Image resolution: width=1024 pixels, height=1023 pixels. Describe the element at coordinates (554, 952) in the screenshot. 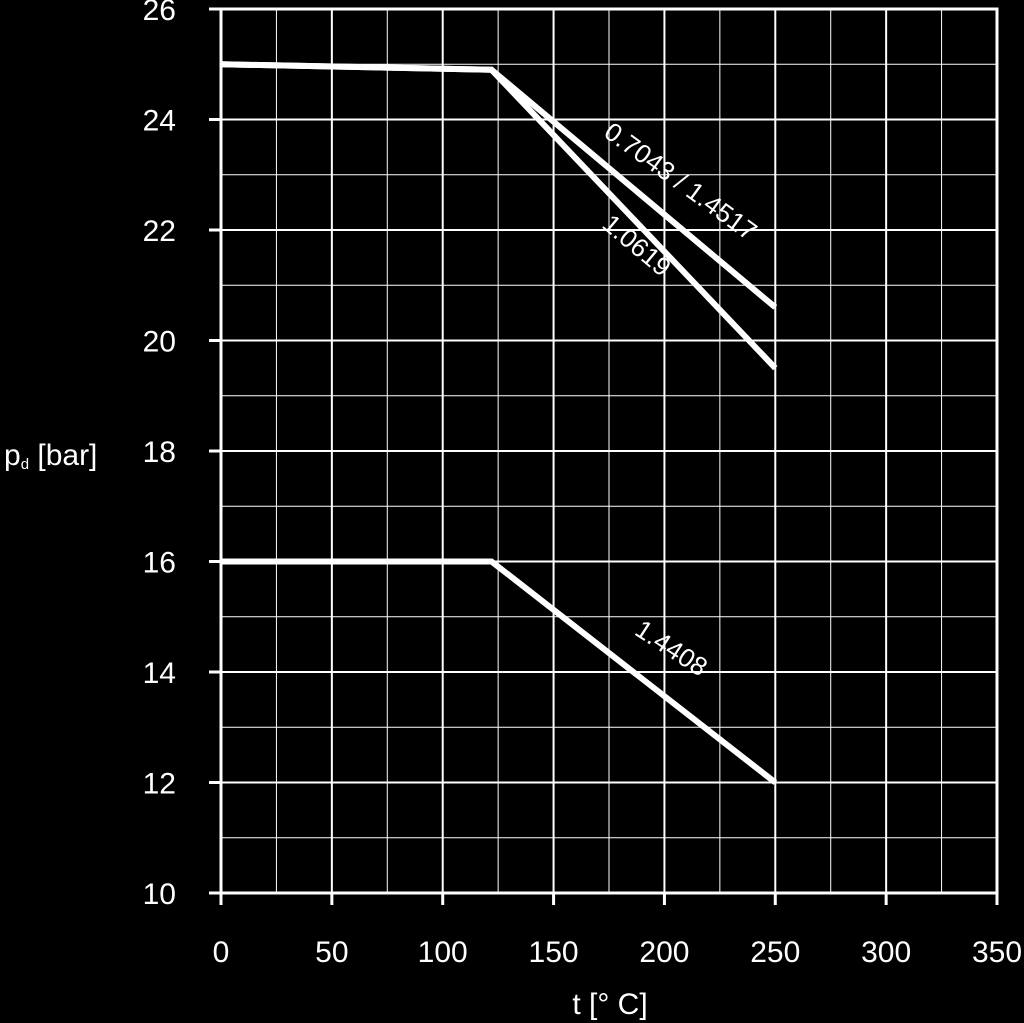

I see `x-tick-label: 150` at that location.